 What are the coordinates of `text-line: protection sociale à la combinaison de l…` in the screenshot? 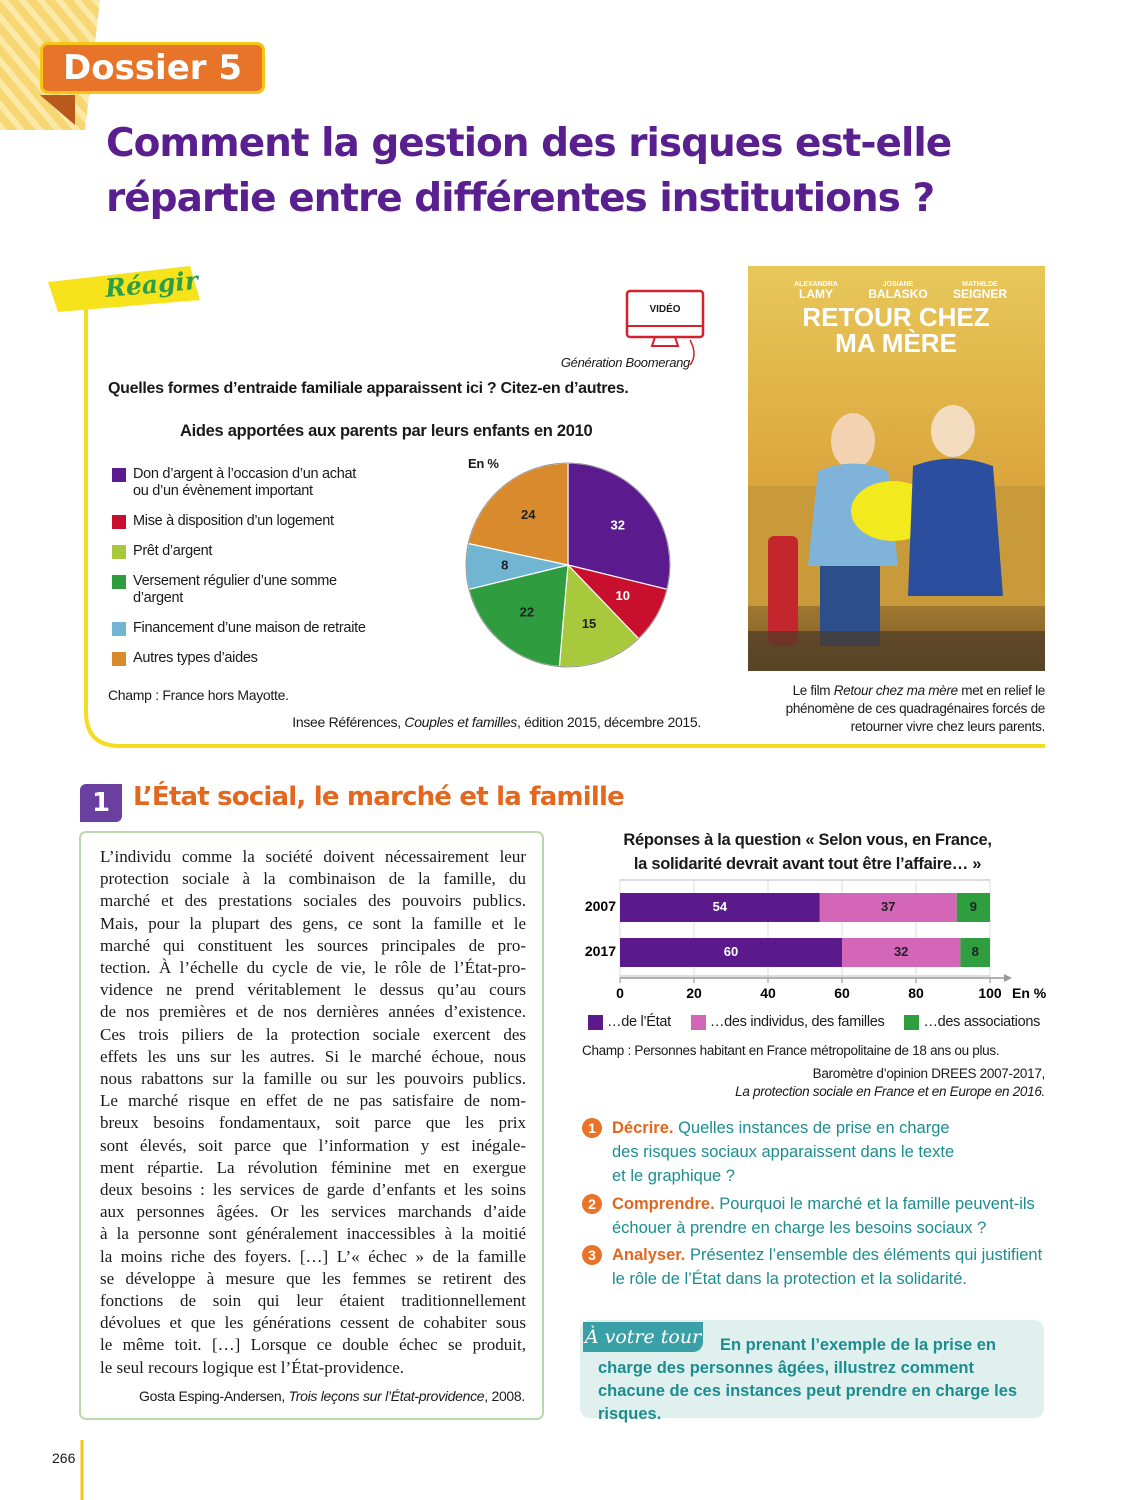 It's located at (313, 879).